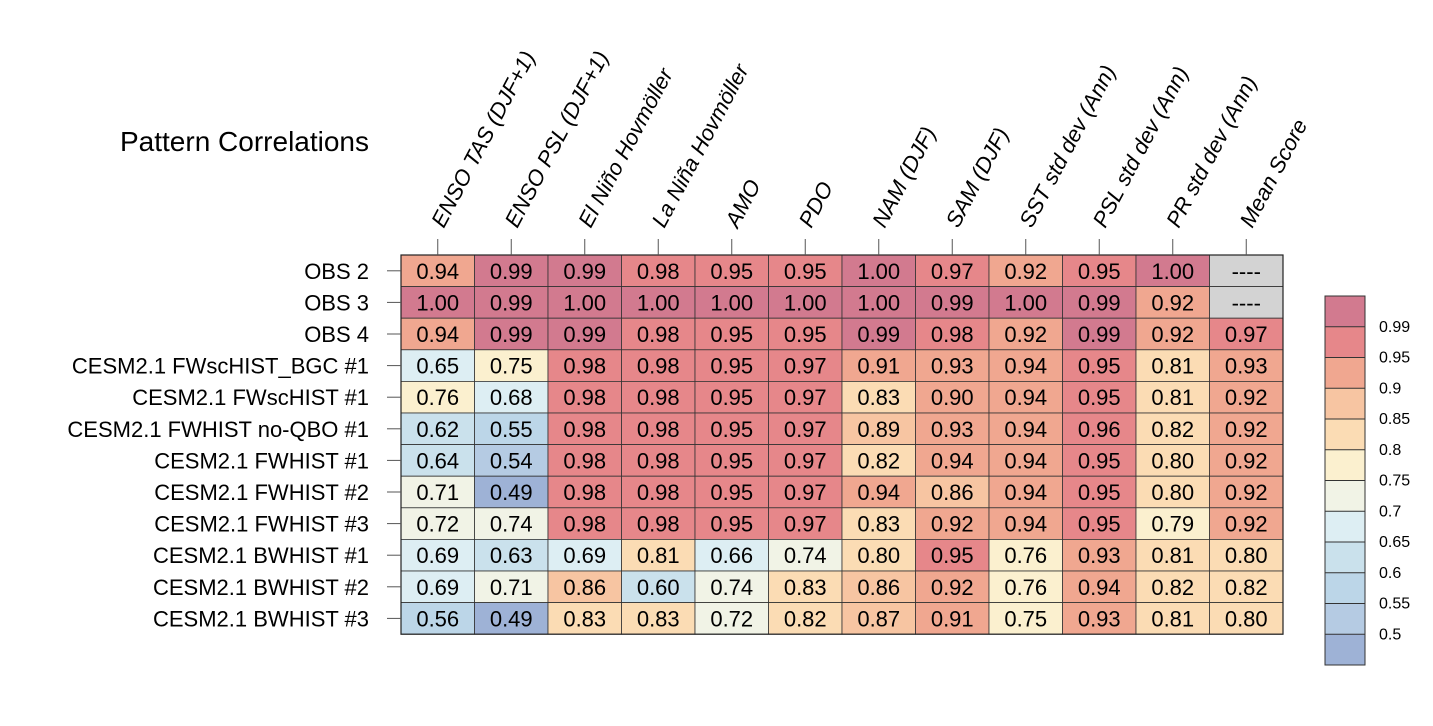 The height and width of the screenshot is (726, 1433). I want to click on column-label: Mean Score, so click(1274, 173).